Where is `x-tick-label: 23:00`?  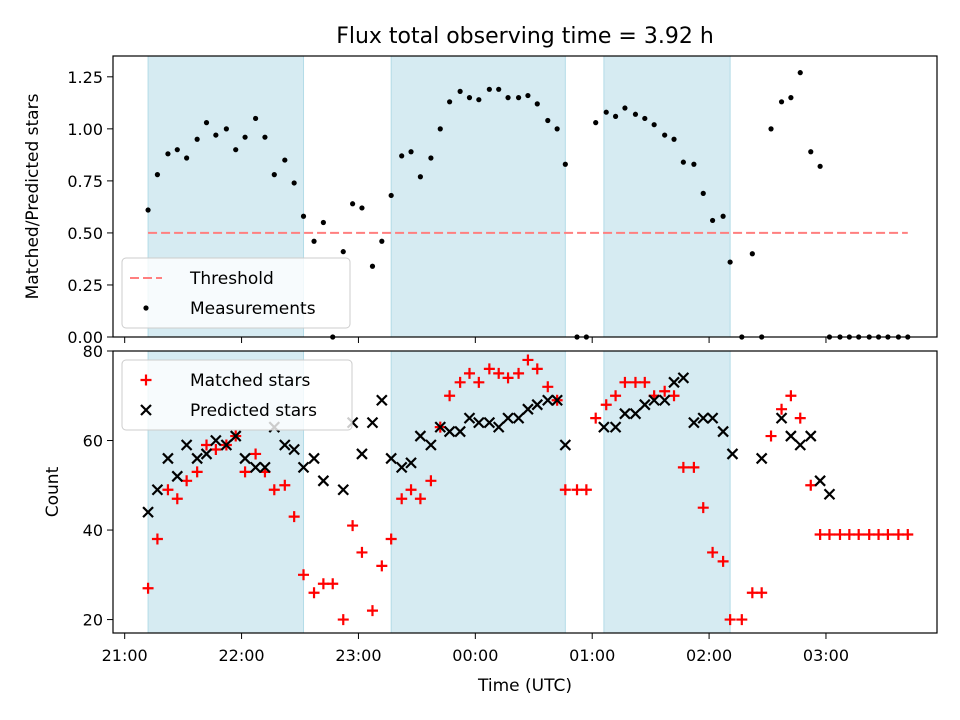
x-tick-label: 23:00 is located at coordinates (358, 655).